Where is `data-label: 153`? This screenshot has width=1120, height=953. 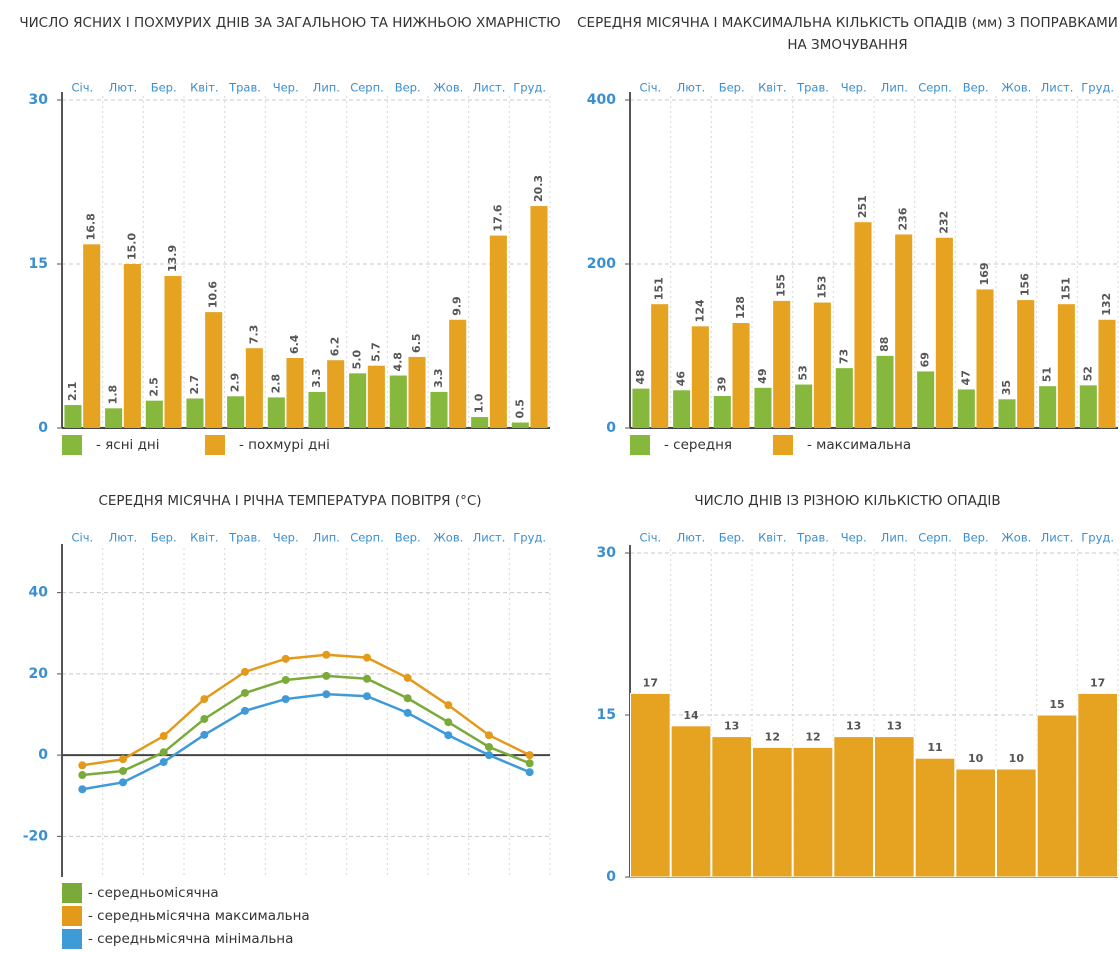
data-label: 153 is located at coordinates (821, 287).